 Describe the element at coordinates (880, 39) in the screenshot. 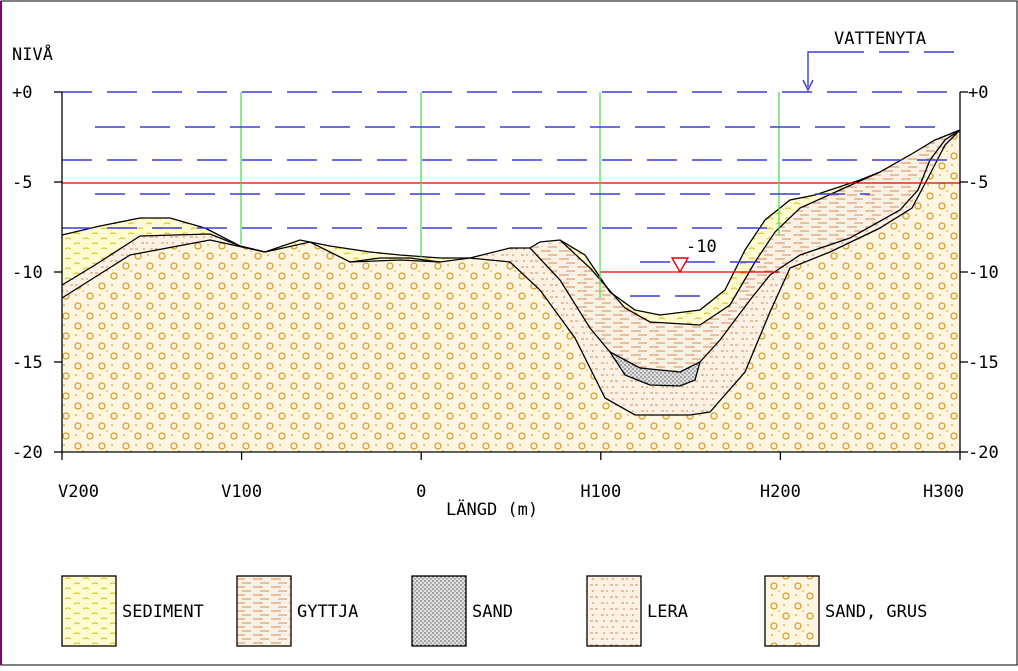

I see `water-surface-label: VATTENYTA` at that location.